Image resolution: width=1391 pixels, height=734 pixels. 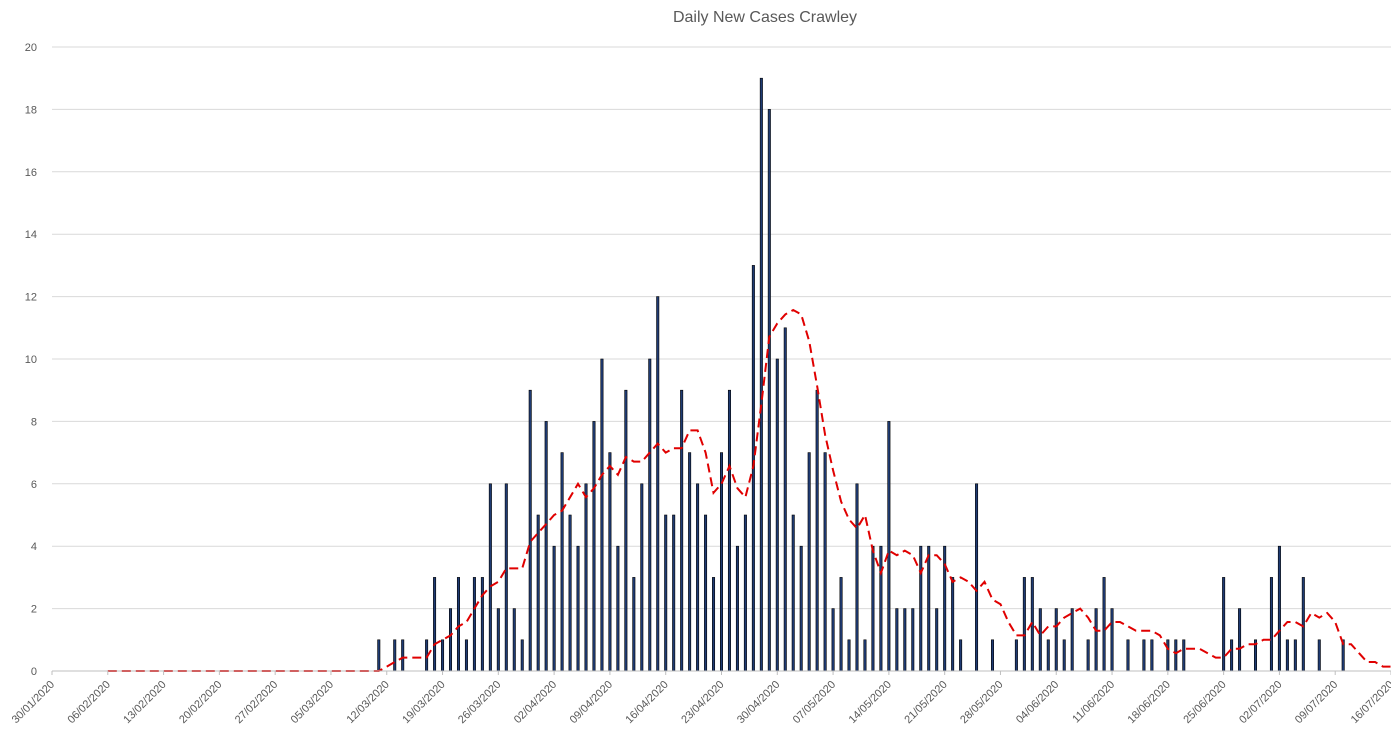 I want to click on x-tick-label: 11/06/2020, so click(x=1093, y=702).